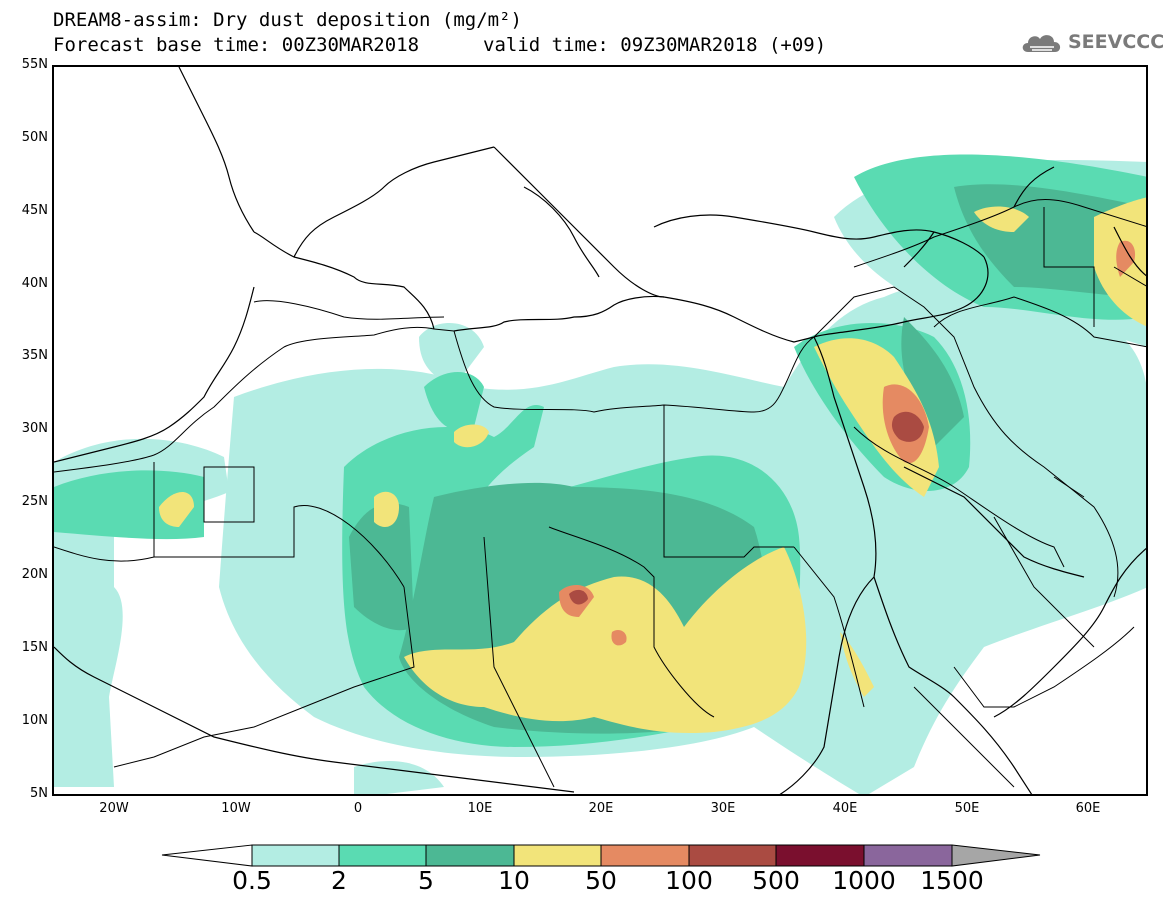 The image size is (1165, 907). Describe the element at coordinates (34, 647) in the screenshot. I see `lat-label: 15N` at that location.